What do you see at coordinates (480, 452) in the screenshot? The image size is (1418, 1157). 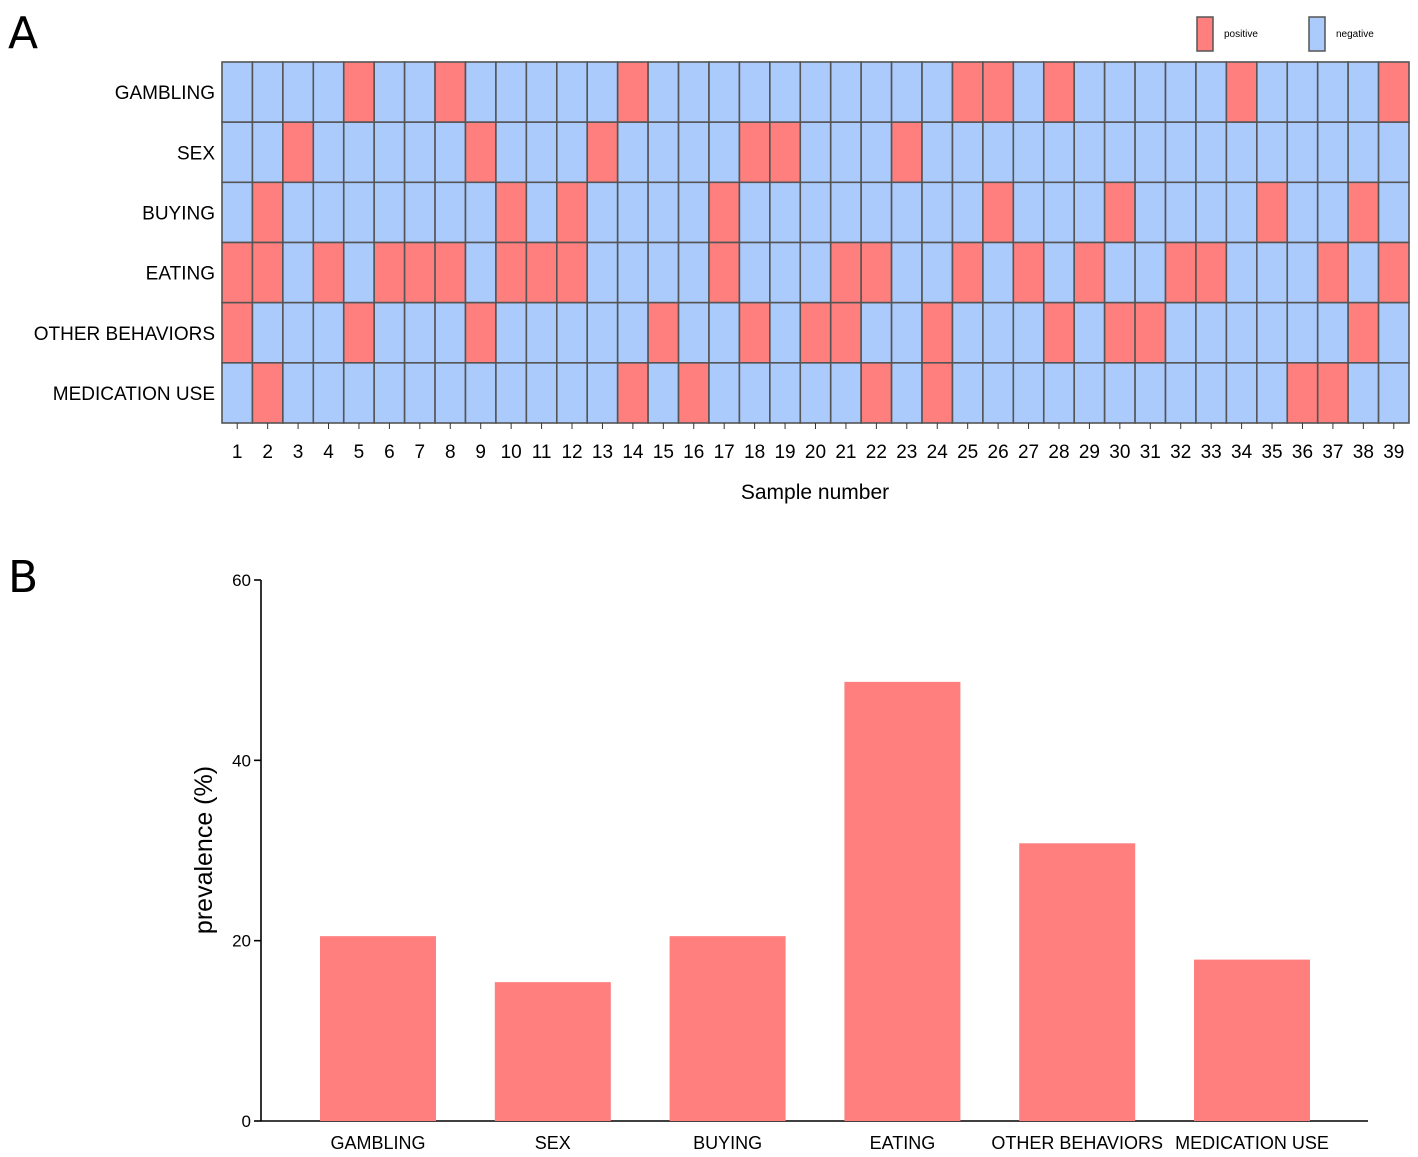 I see `column-label-9: 9` at bounding box center [480, 452].